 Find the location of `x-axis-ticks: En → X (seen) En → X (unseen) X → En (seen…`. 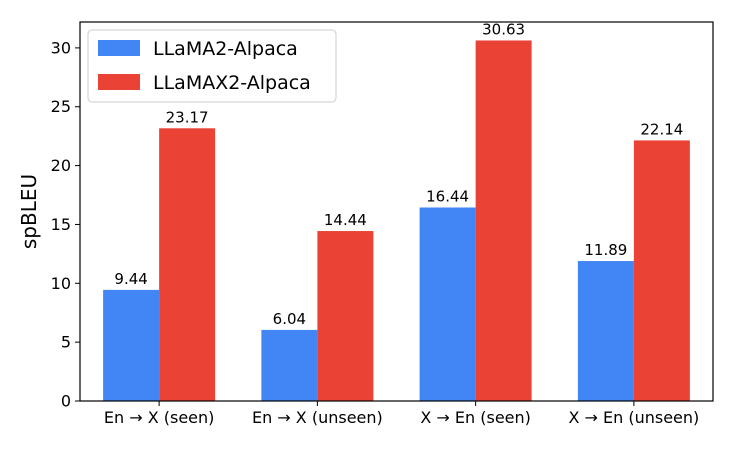

x-axis-ticks: En → X (seen) En → X (unseen) X → En (seen… is located at coordinates (401, 414).